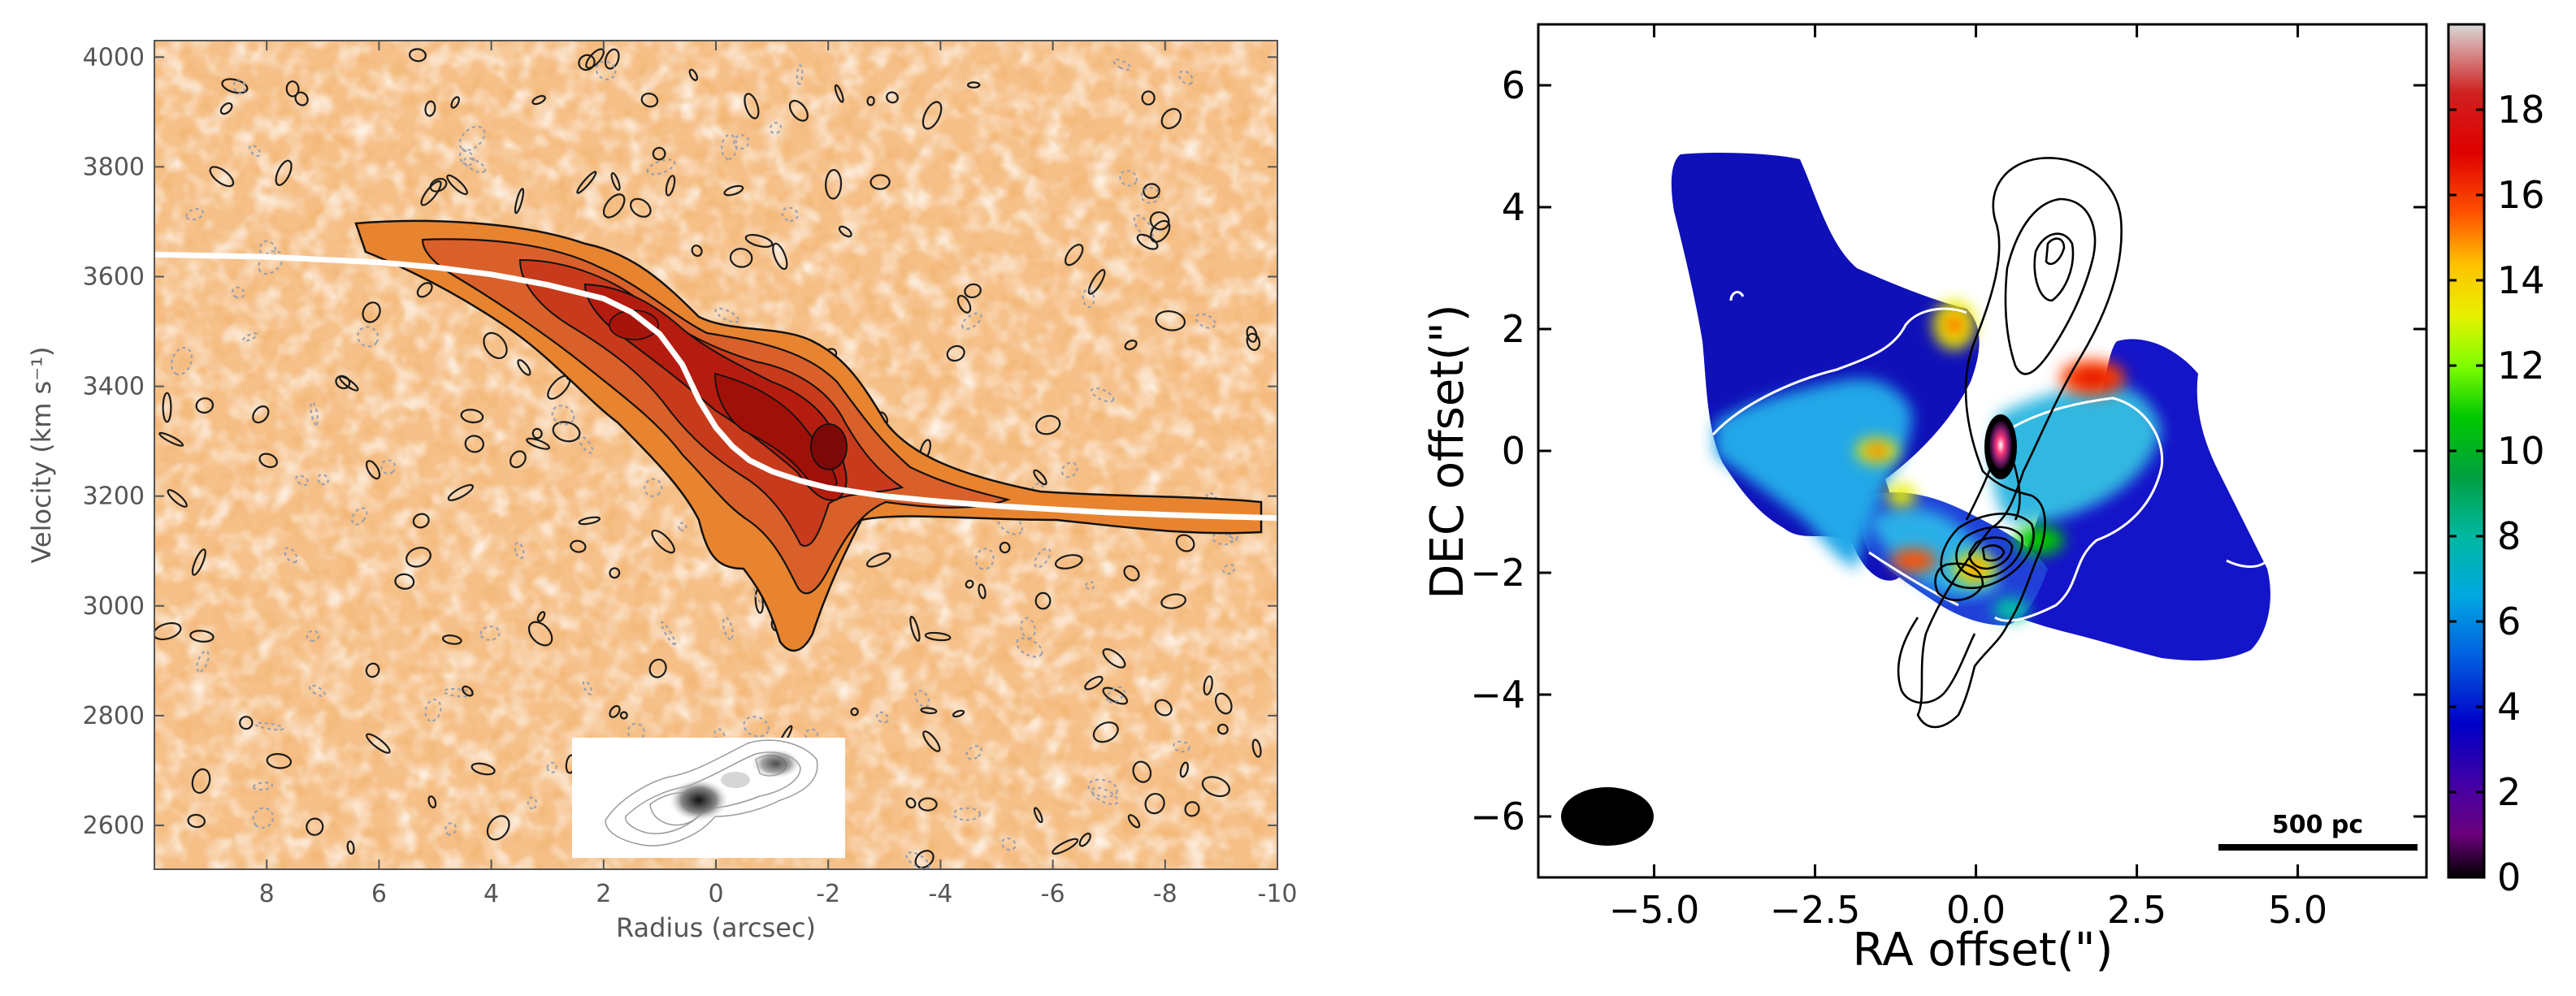 The width and height of the screenshot is (2576, 996). Describe the element at coordinates (1815, 910) in the screenshot. I see `map-x-tick-label: −2.5` at that location.